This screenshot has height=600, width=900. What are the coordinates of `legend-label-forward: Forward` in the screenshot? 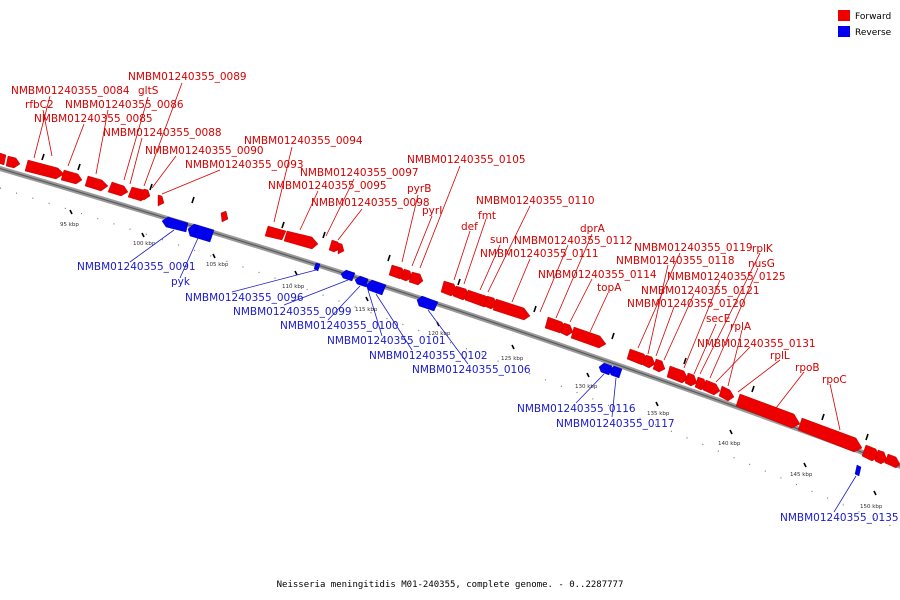 It's located at (873, 17).